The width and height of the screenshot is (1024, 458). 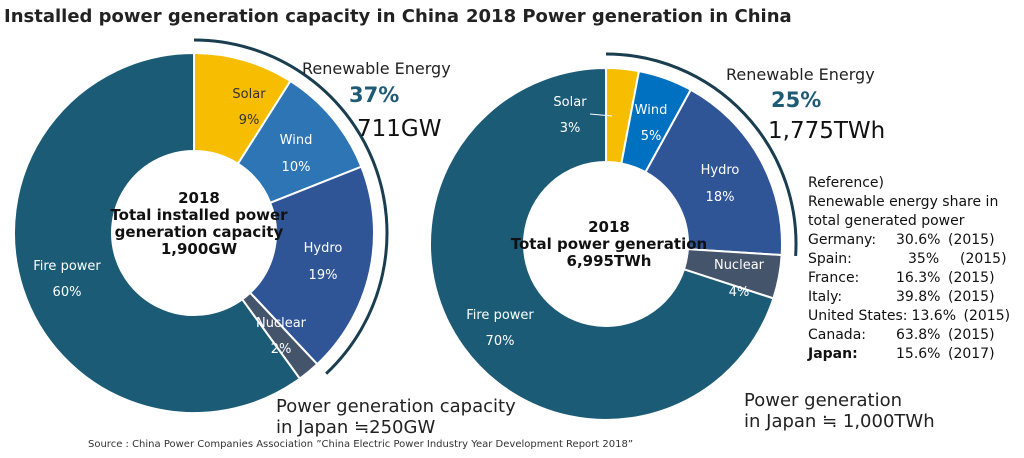 What do you see at coordinates (800, 74) in the screenshot?
I see `renewable-label-generation: Renewable Energy` at bounding box center [800, 74].